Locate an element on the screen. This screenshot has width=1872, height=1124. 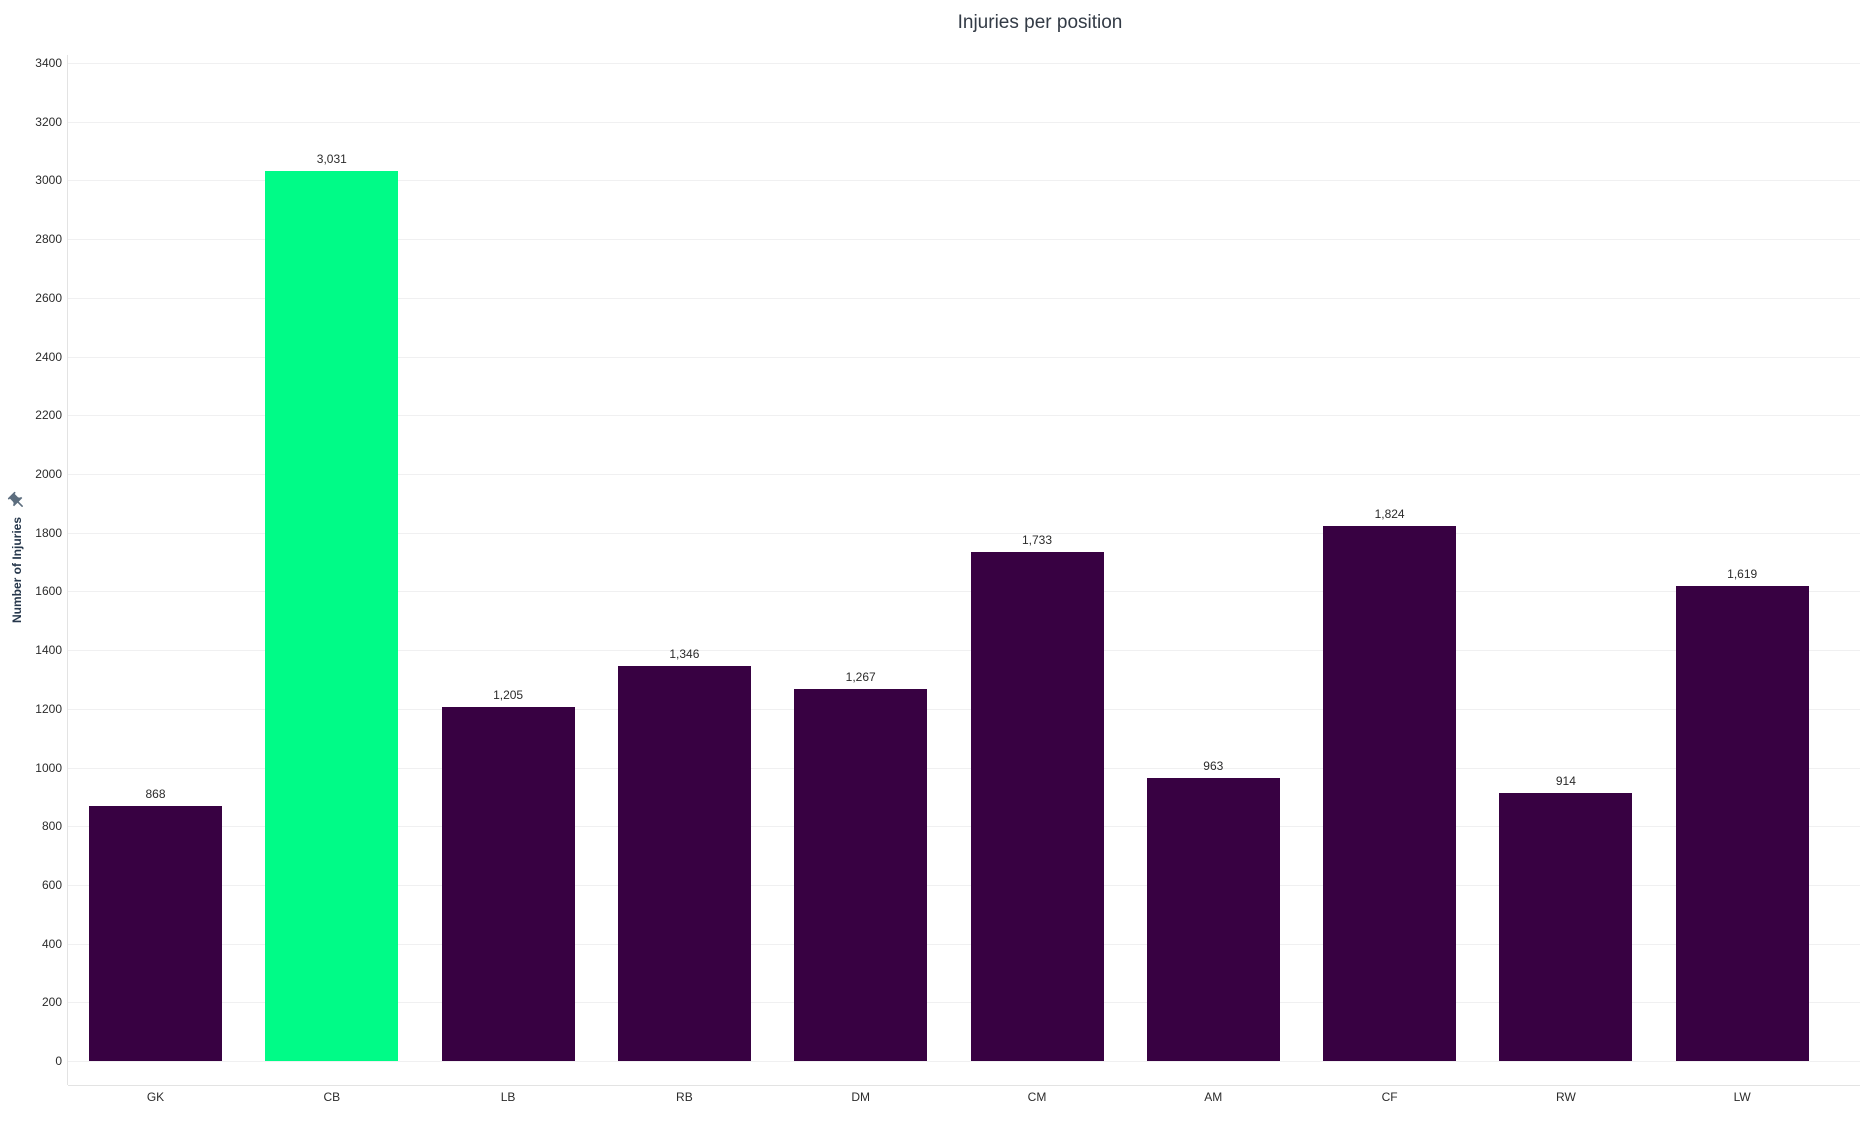
x-tick-label-cf: CF is located at coordinates (1389, 1097).